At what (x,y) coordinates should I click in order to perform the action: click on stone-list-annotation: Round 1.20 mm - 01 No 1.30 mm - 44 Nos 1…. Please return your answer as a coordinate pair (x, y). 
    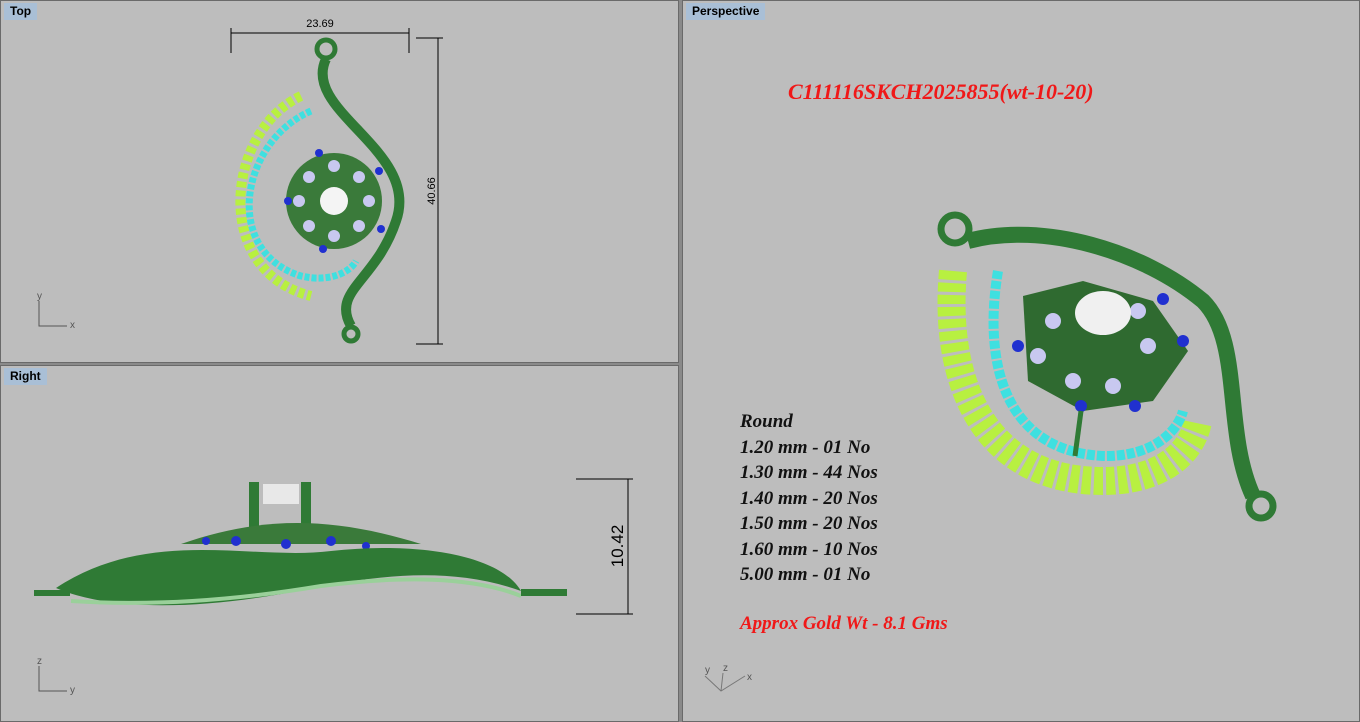
    Looking at the image, I should click on (809, 498).